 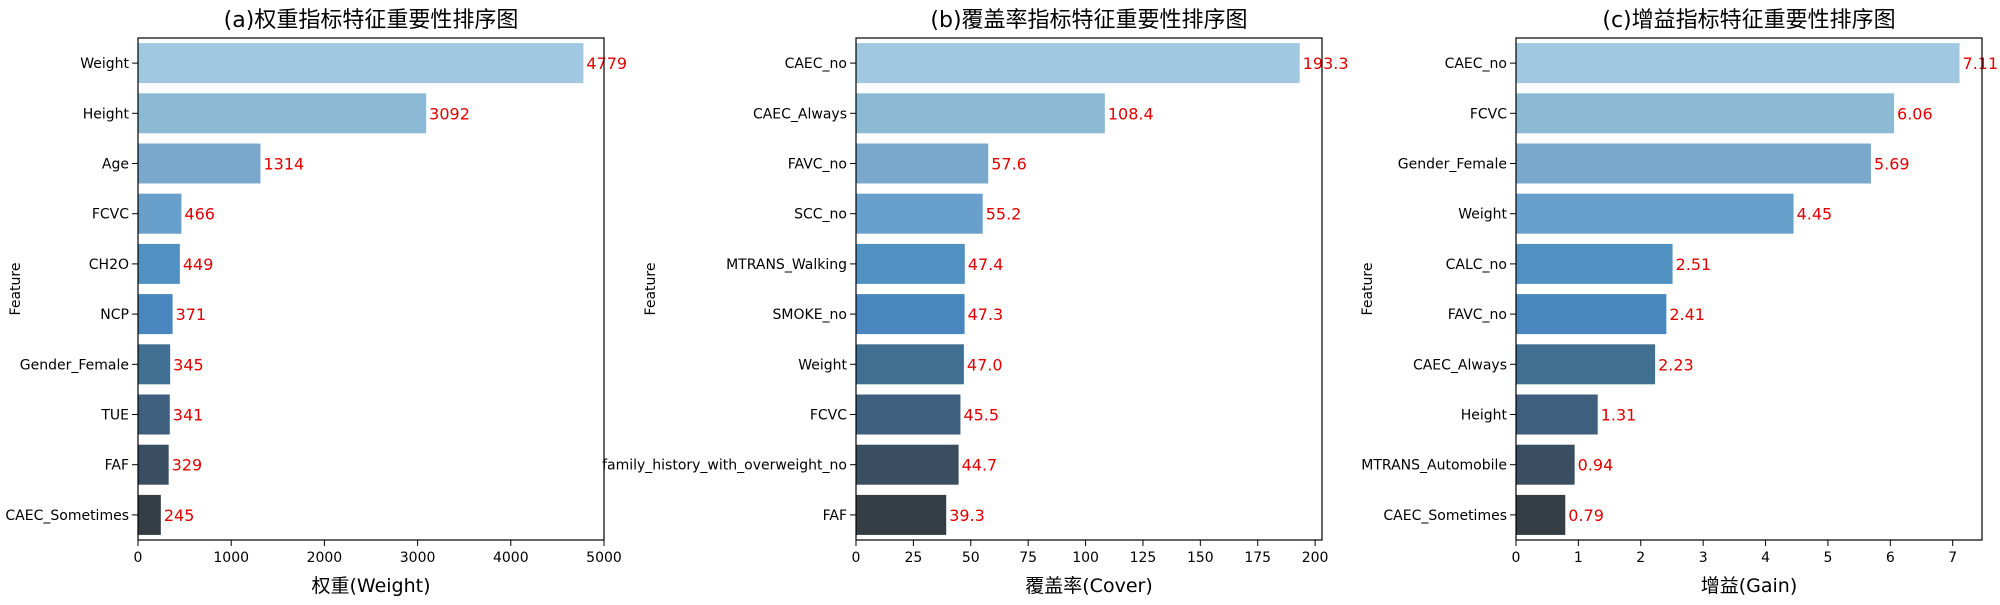 I want to click on x-tick-label: 3000, so click(x=418, y=558).